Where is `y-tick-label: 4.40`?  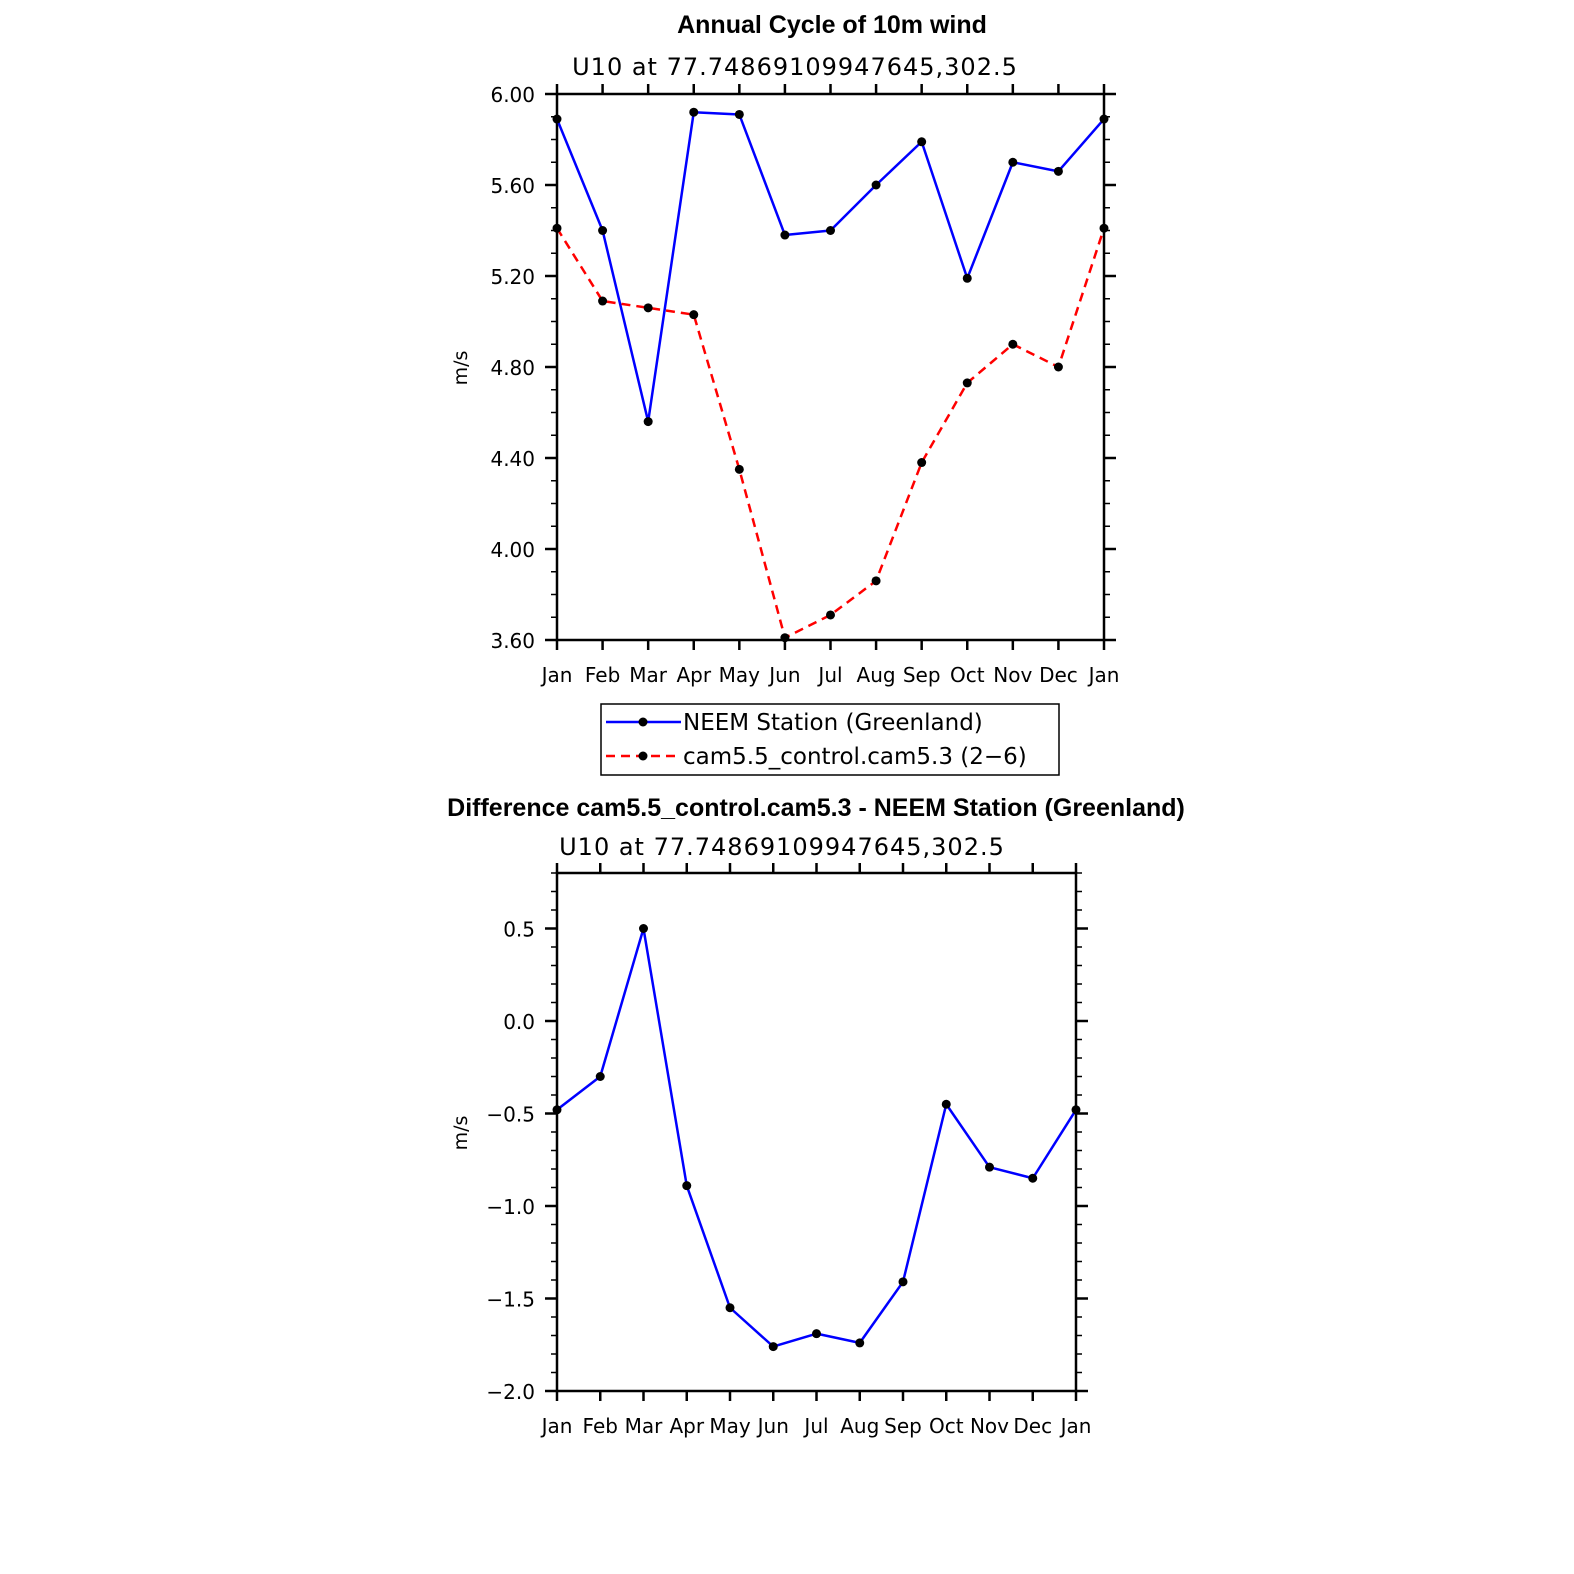
y-tick-label: 4.40 is located at coordinates (512, 459).